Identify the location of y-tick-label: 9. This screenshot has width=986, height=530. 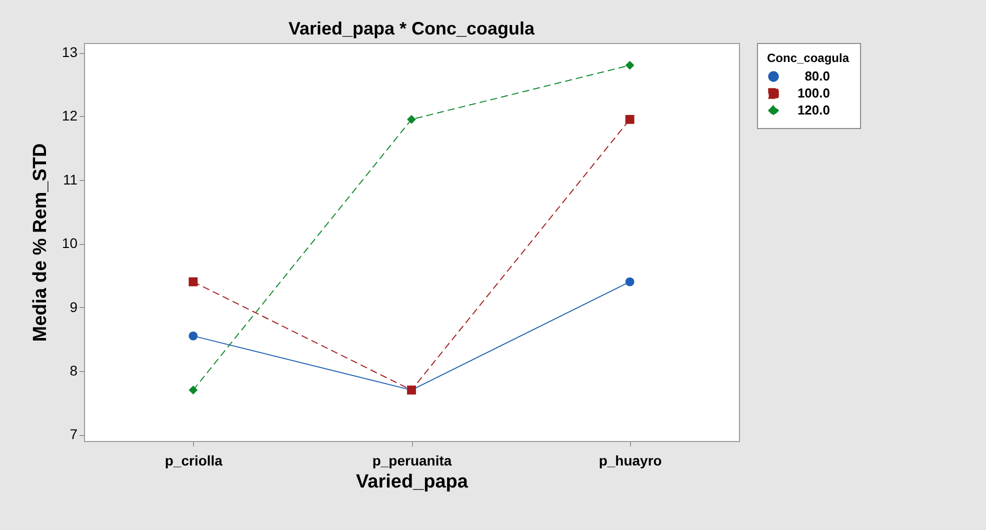
(74, 306).